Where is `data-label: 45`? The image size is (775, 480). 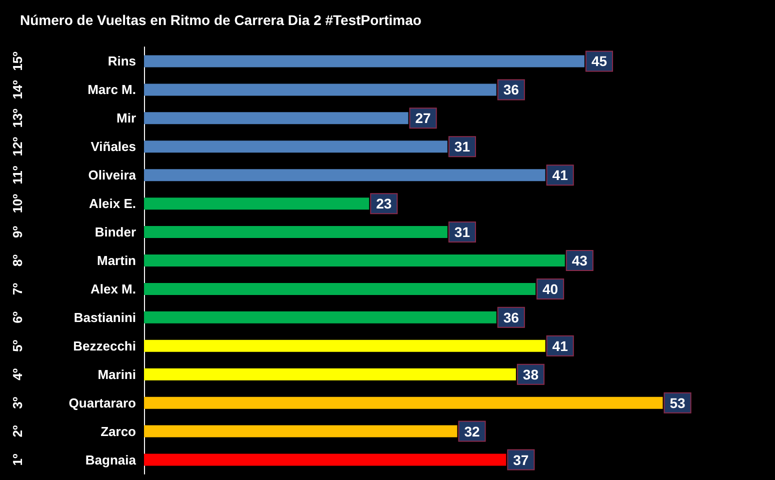 data-label: 45 is located at coordinates (599, 61).